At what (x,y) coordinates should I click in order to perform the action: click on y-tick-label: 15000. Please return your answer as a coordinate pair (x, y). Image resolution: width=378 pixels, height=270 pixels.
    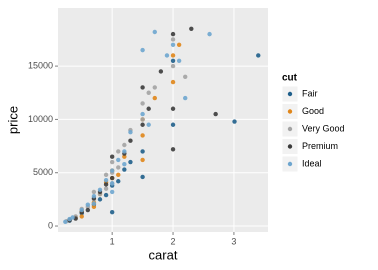
    Looking at the image, I should click on (40, 65).